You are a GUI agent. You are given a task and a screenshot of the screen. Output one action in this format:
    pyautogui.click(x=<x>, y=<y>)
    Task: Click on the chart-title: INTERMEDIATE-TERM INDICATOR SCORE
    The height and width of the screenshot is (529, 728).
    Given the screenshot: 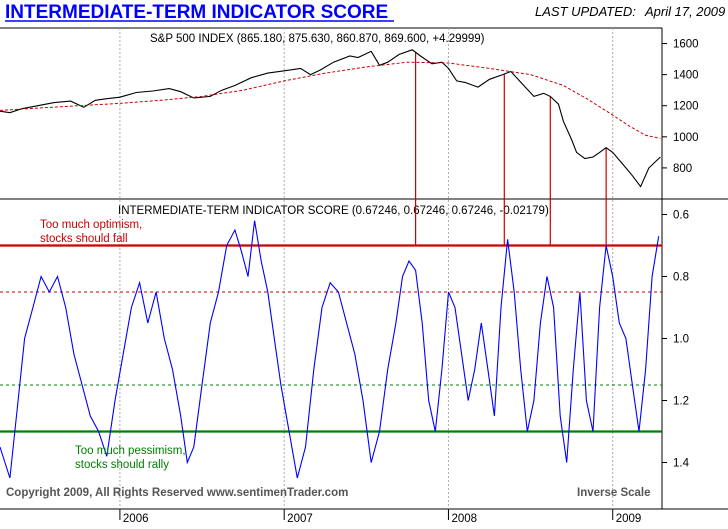 What is the action you would take?
    pyautogui.click(x=196, y=12)
    